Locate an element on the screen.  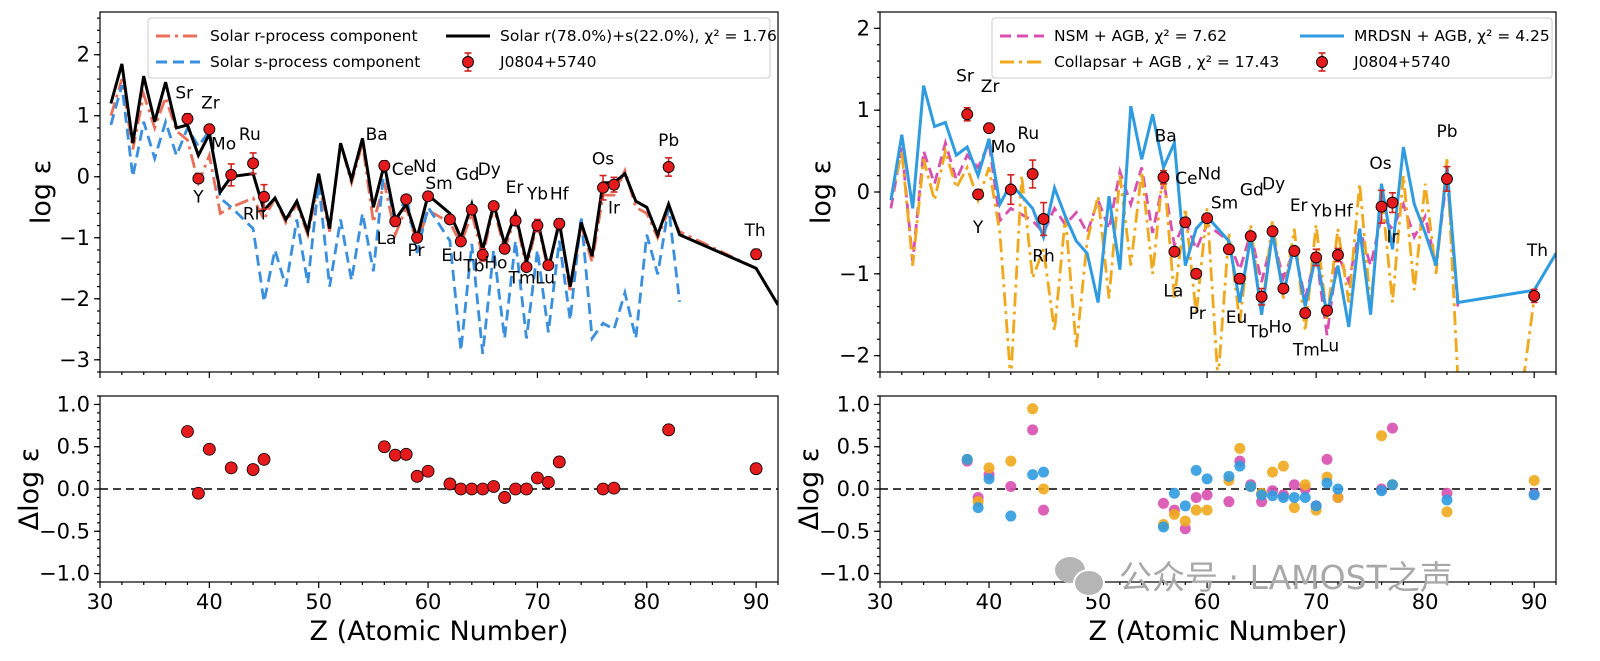
element-label: Eu is located at coordinates (452, 256).